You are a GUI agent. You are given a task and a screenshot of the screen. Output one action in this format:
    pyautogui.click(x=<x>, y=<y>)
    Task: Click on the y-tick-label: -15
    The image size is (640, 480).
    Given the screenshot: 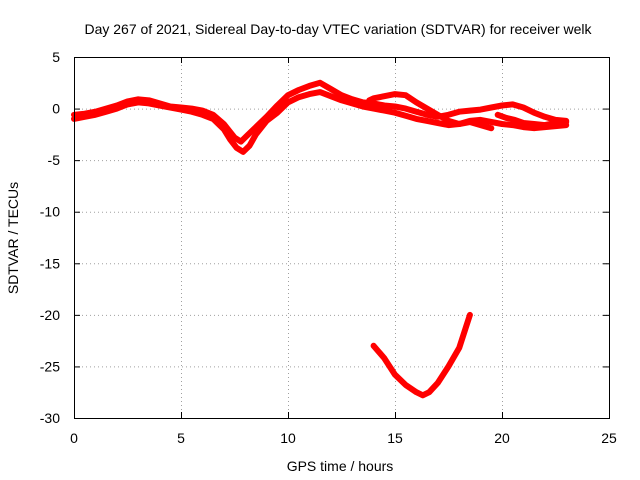 What is the action you would take?
    pyautogui.click(x=50, y=263)
    